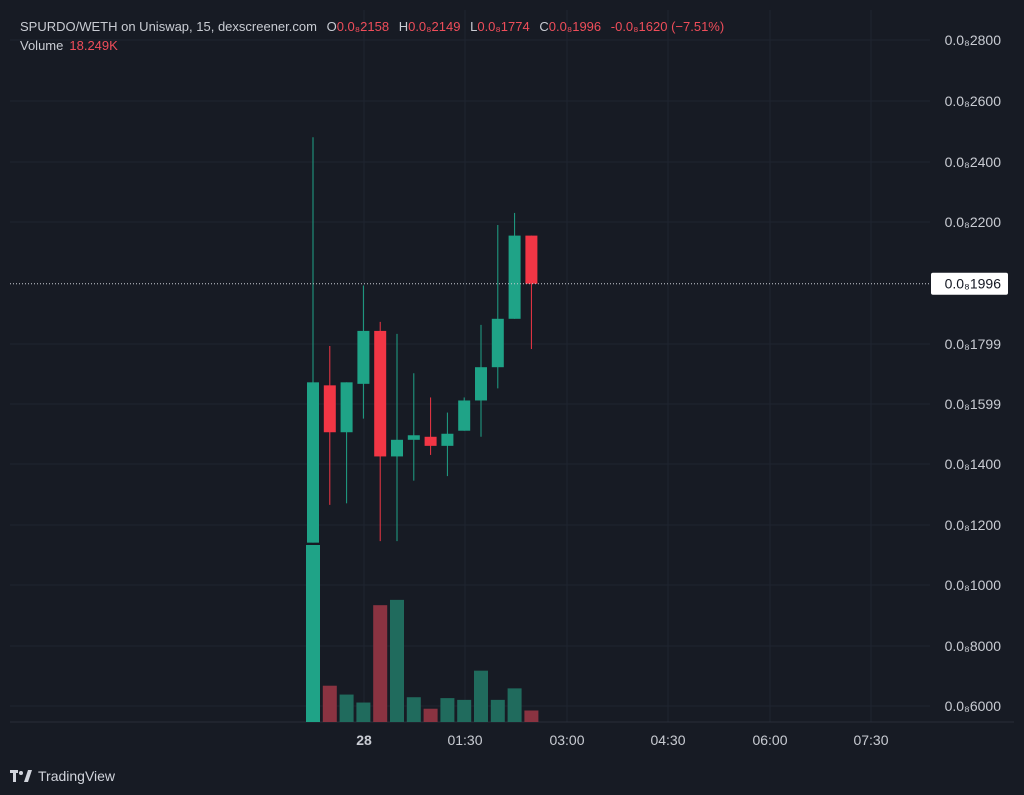 This screenshot has width=1024, height=795. What do you see at coordinates (973, 344) in the screenshot?
I see `y-tick-label: 0.0₈1799` at bounding box center [973, 344].